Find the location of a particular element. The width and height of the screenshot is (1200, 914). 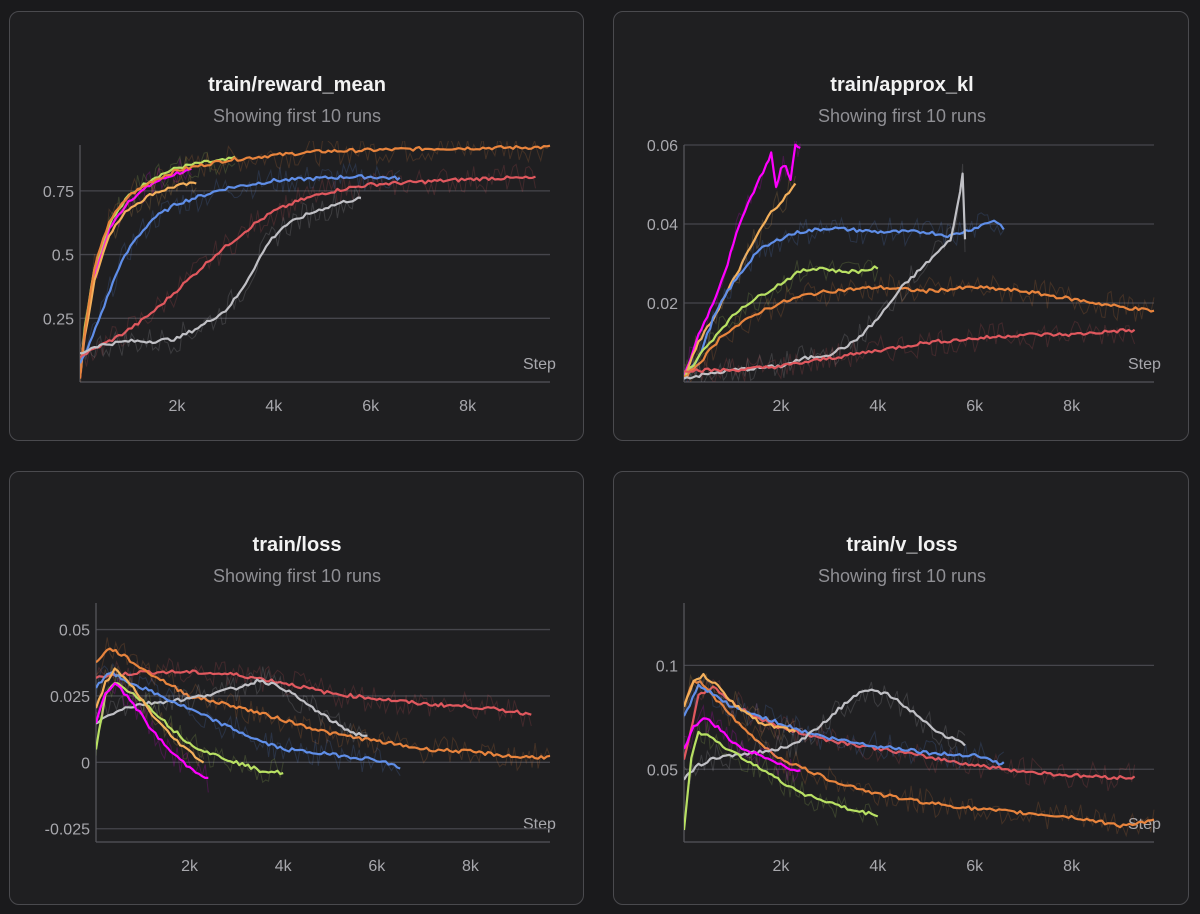

y-tick-label: 0.75 is located at coordinates (58, 192).